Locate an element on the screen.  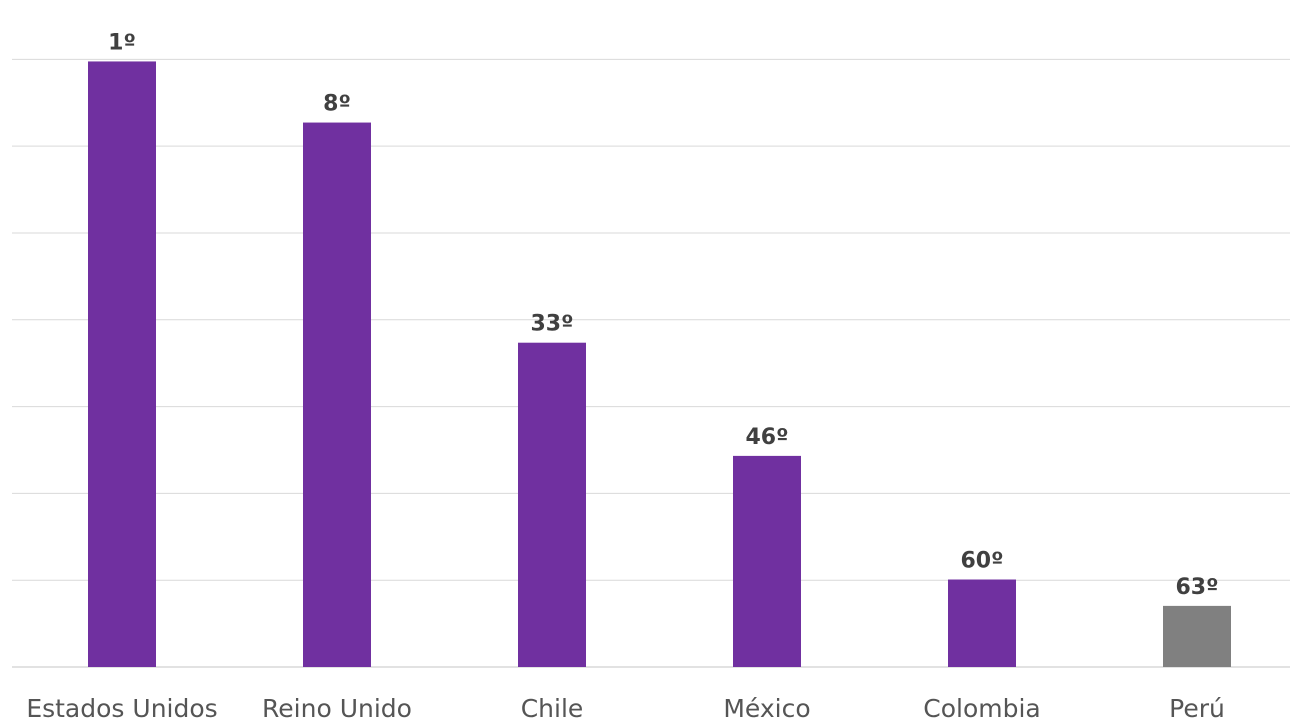
x-tick-label: Chile is located at coordinates (552, 708).